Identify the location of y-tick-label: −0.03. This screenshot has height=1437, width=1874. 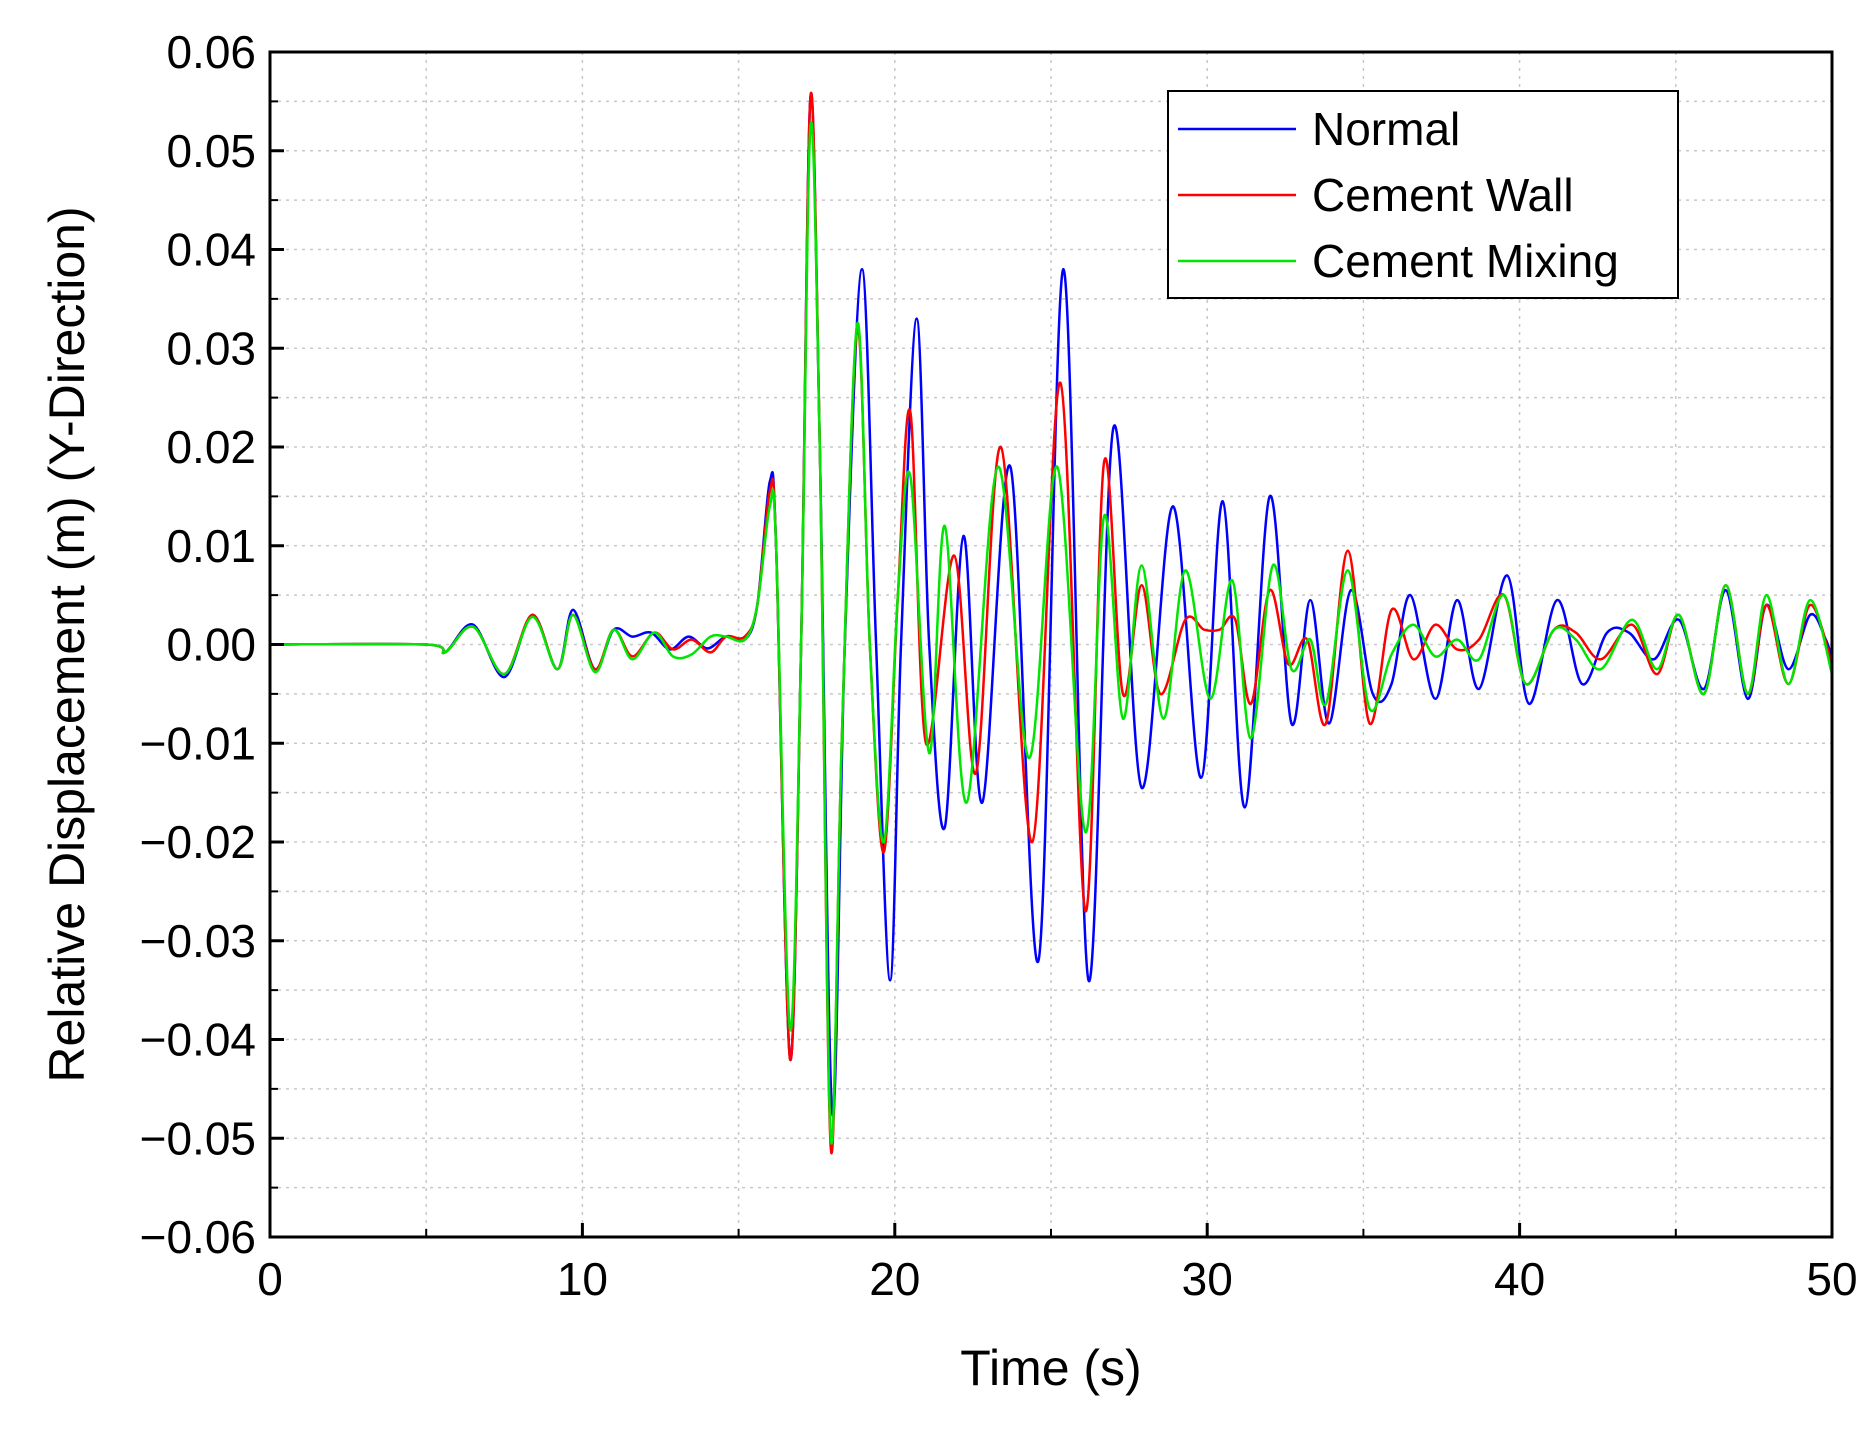
(198, 941).